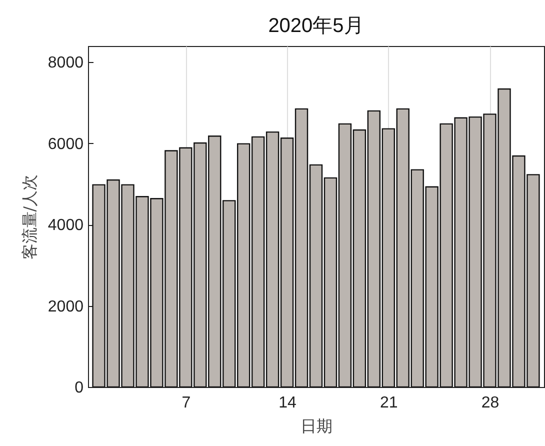 This screenshot has height=446, width=545. Describe the element at coordinates (287, 403) in the screenshot. I see `x-tick-label: 14` at that location.